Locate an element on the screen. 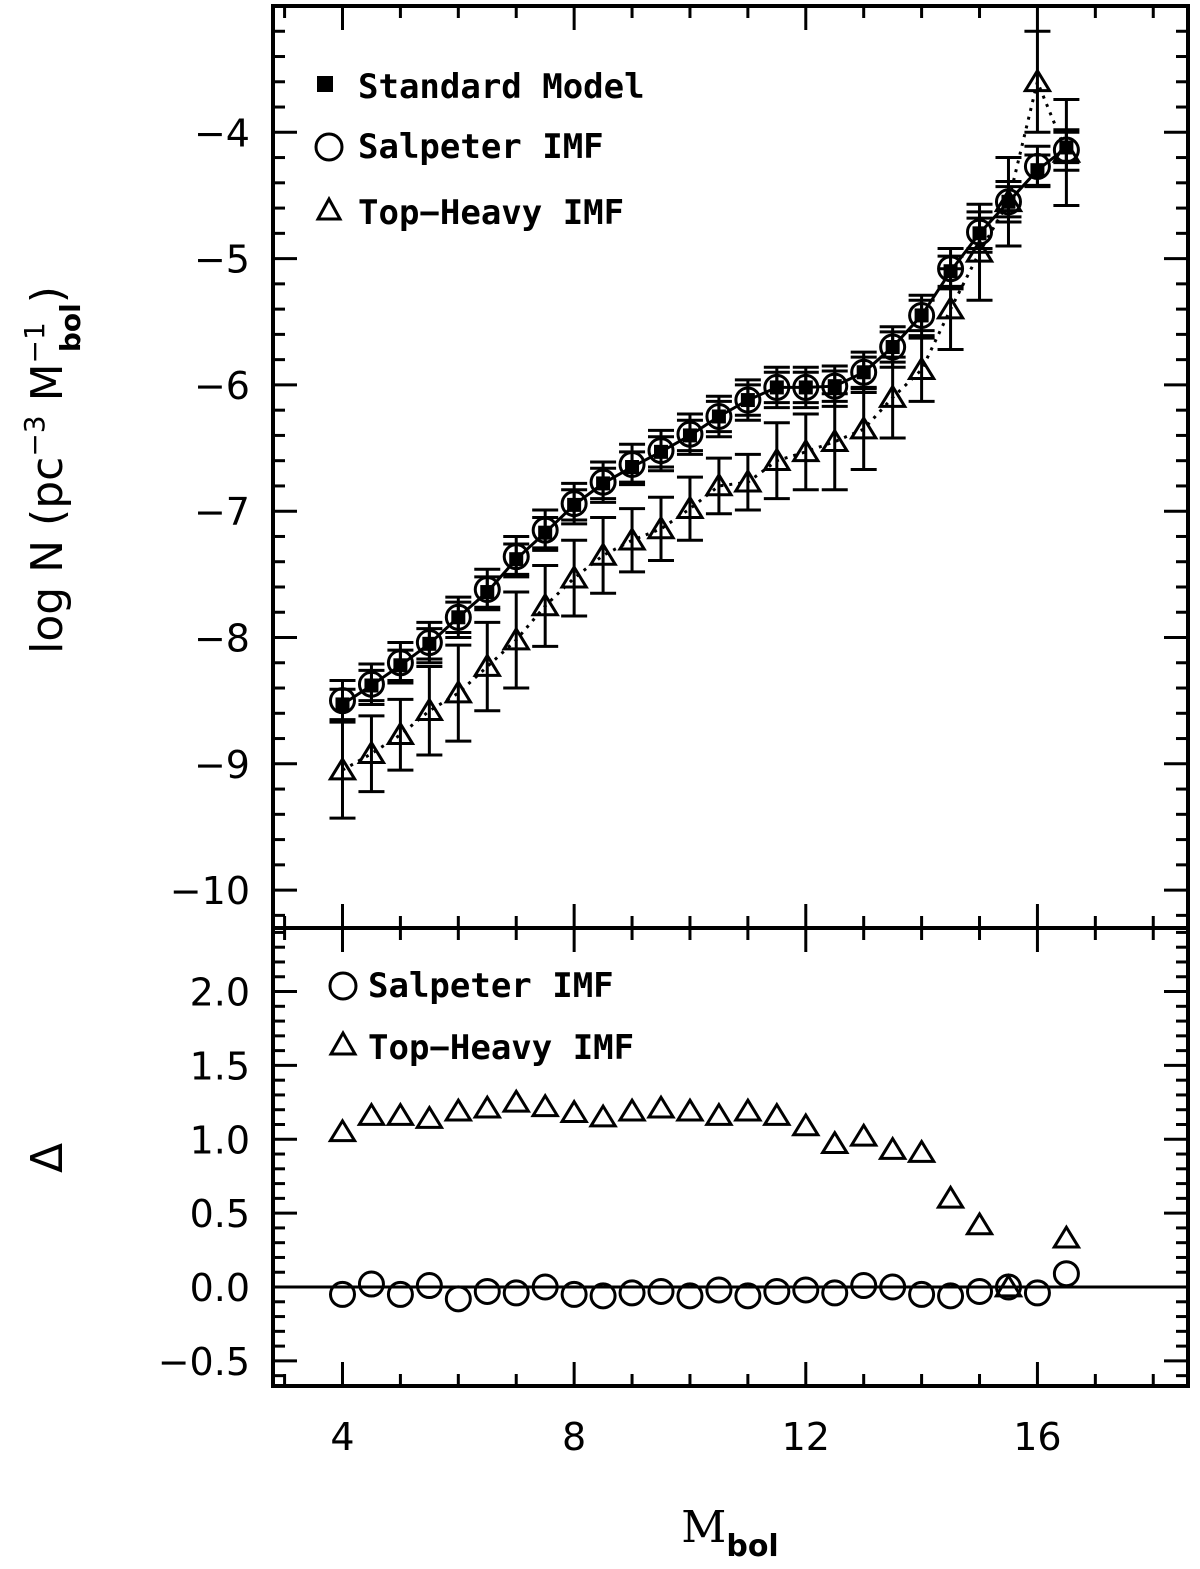  y-tick-label: 1.0 is located at coordinates (220, 1140).